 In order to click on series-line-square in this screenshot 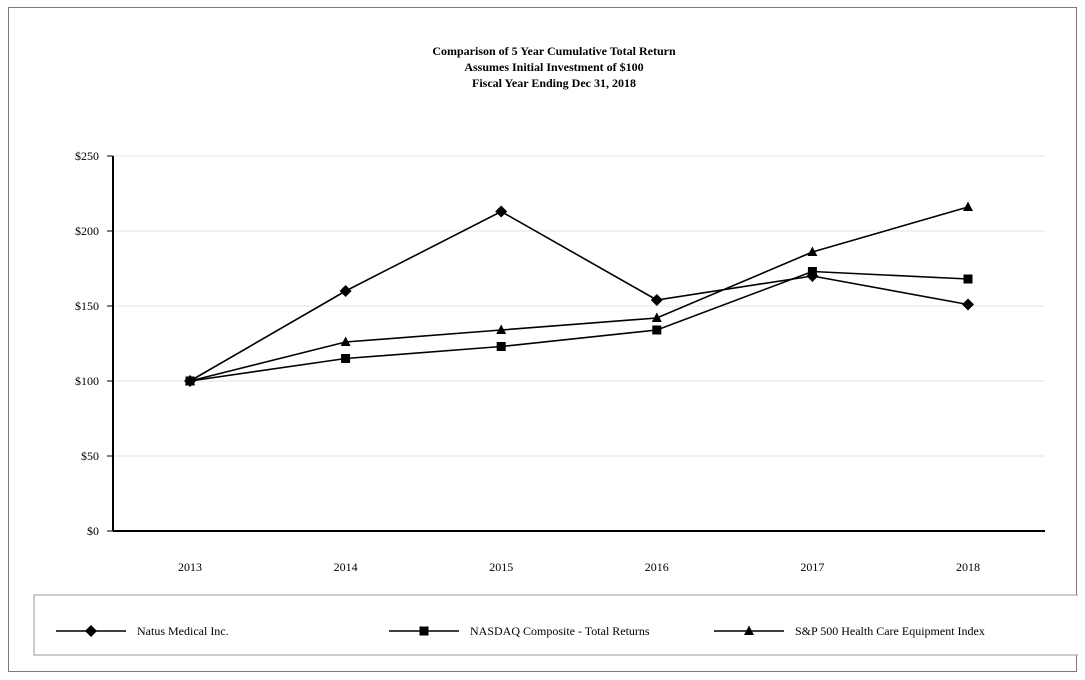, I will do `click(579, 326)`.